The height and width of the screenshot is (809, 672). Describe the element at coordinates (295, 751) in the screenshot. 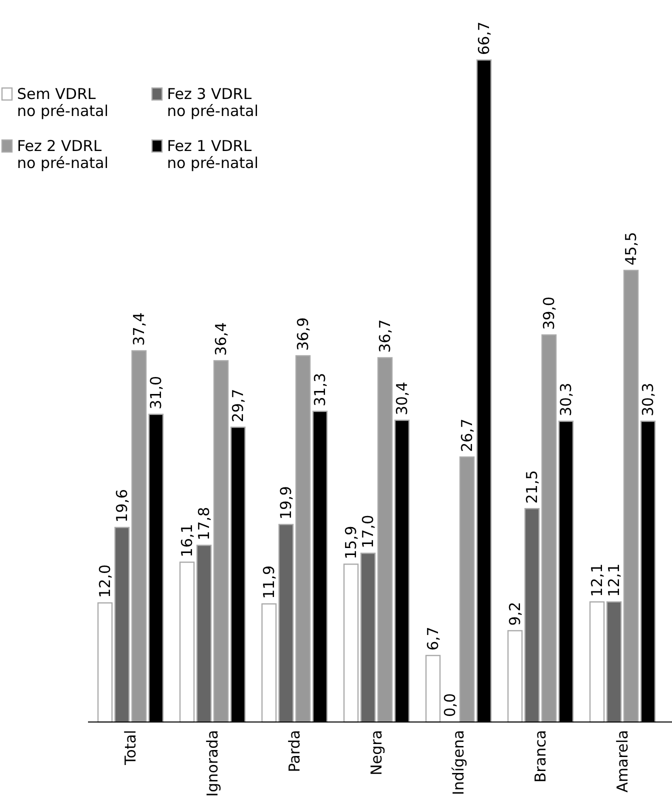

I see `x-tick-label: Parda` at that location.